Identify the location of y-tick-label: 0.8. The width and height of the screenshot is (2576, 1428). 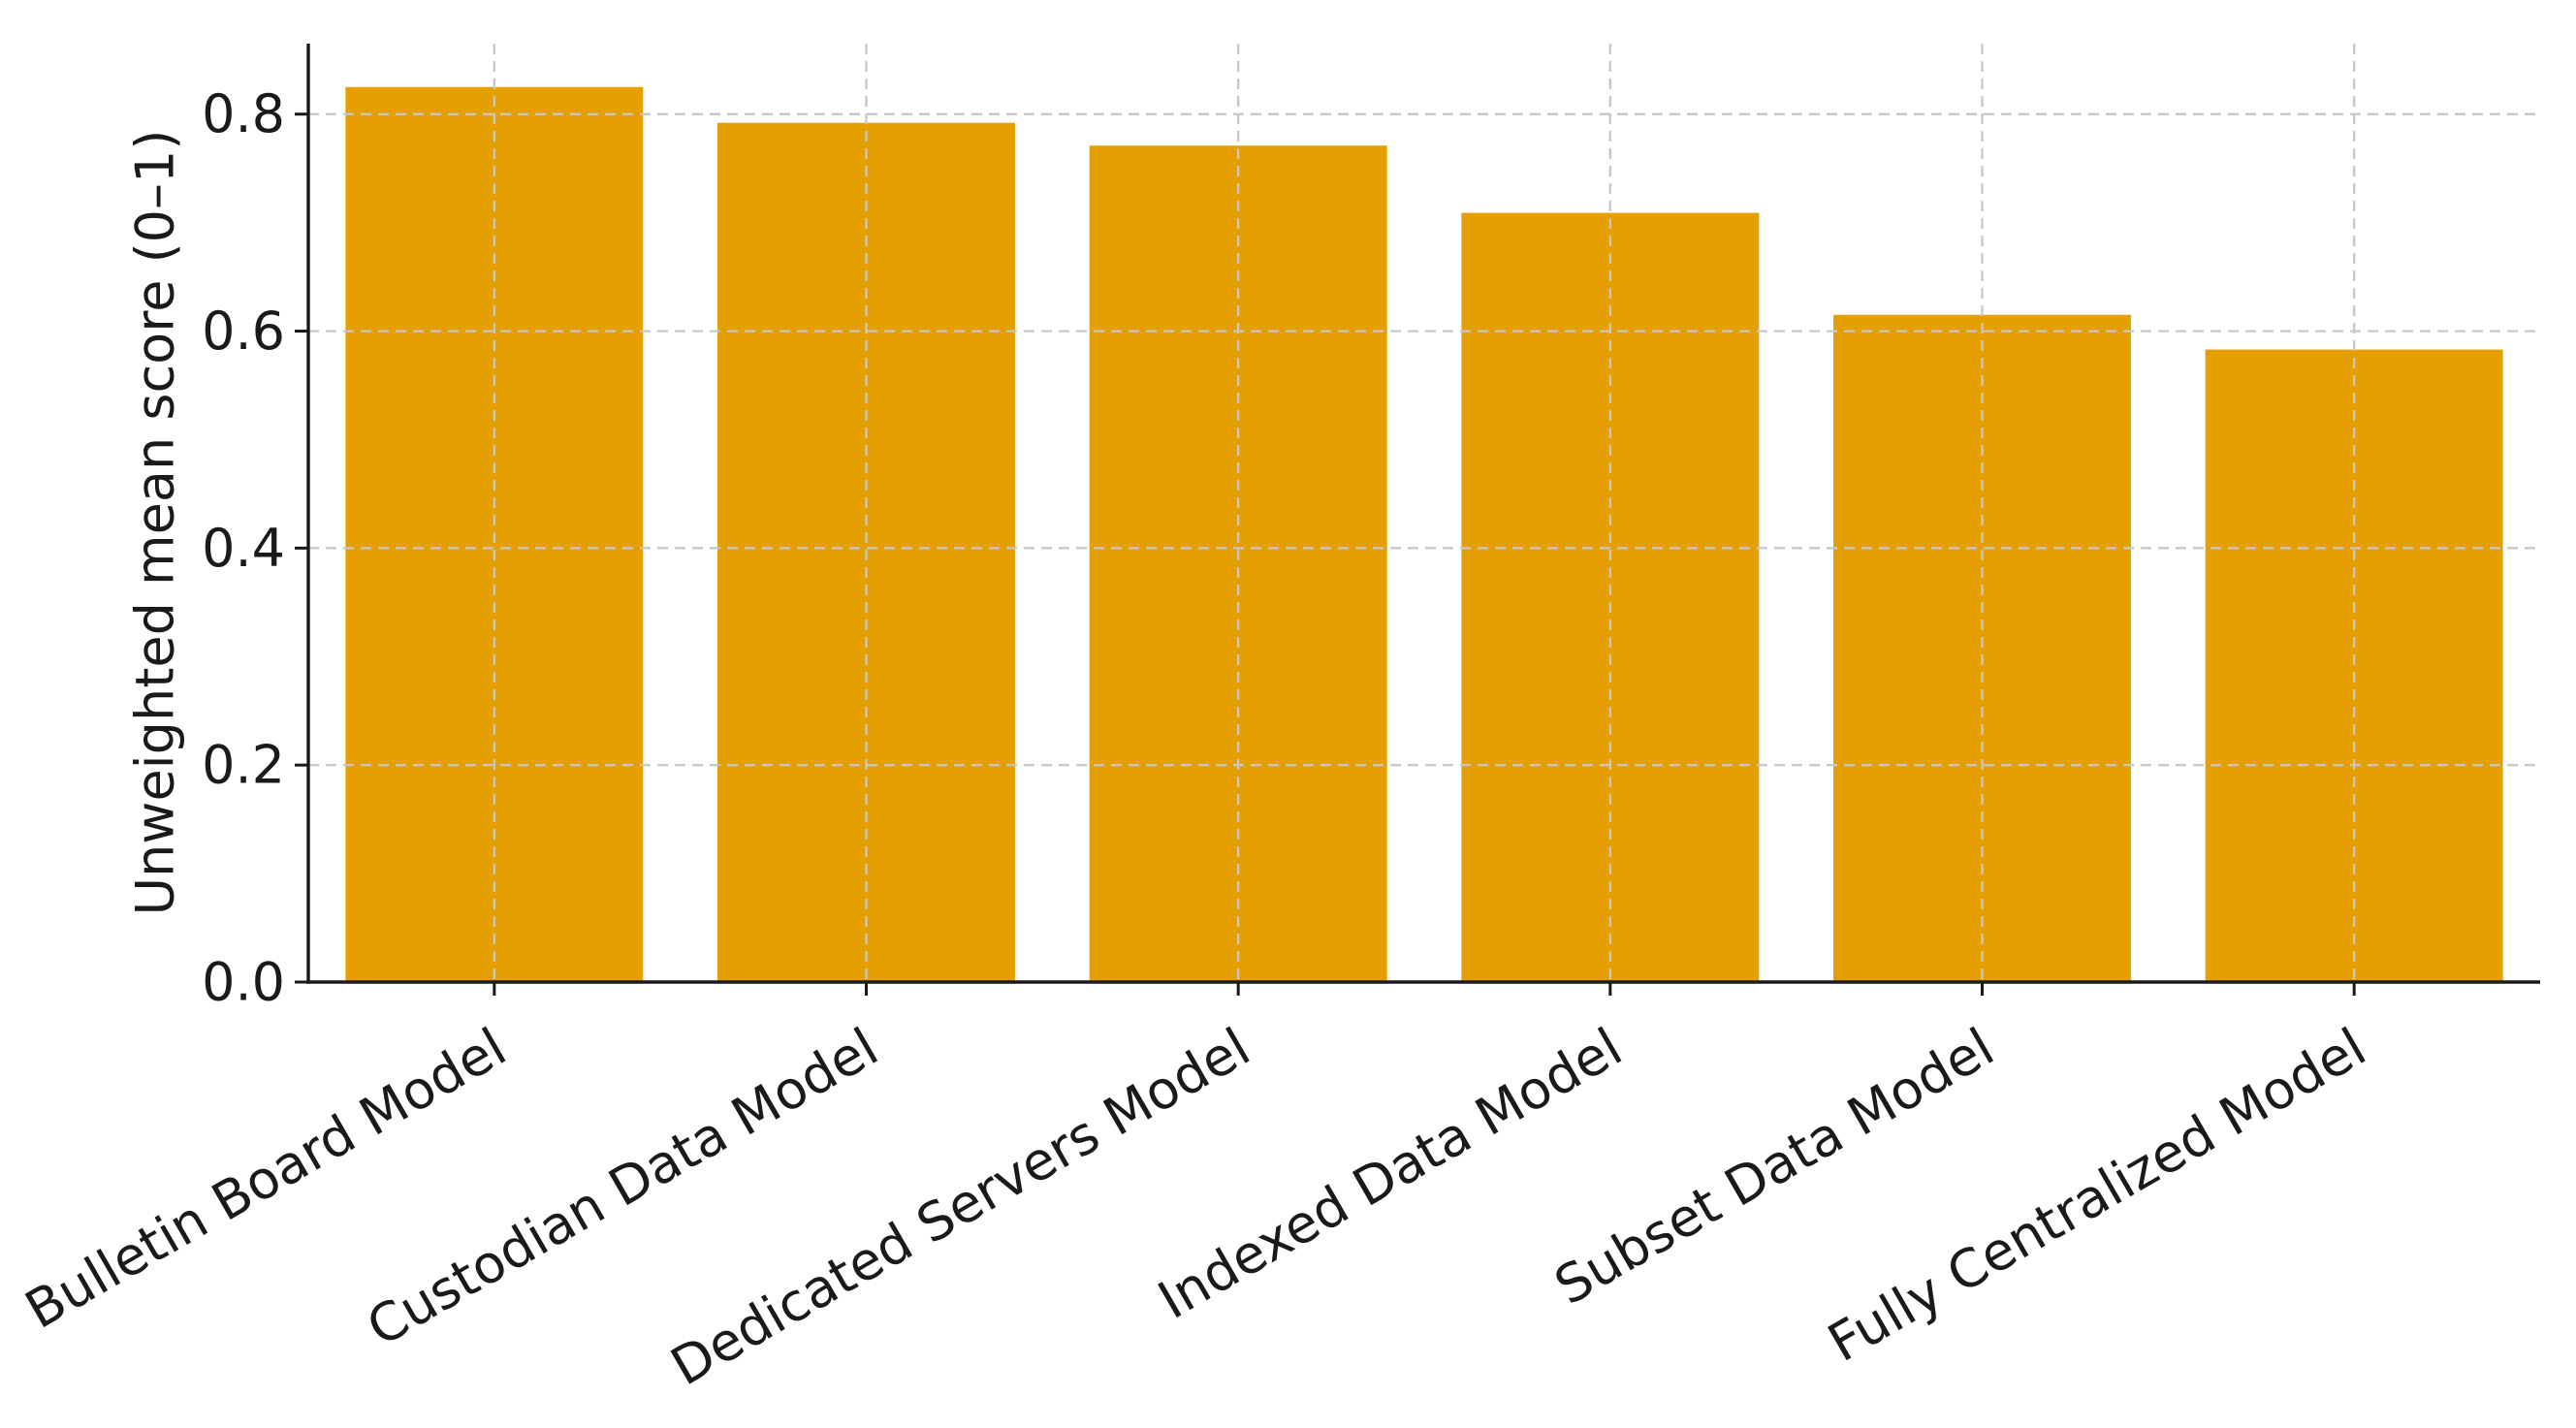
(243, 114).